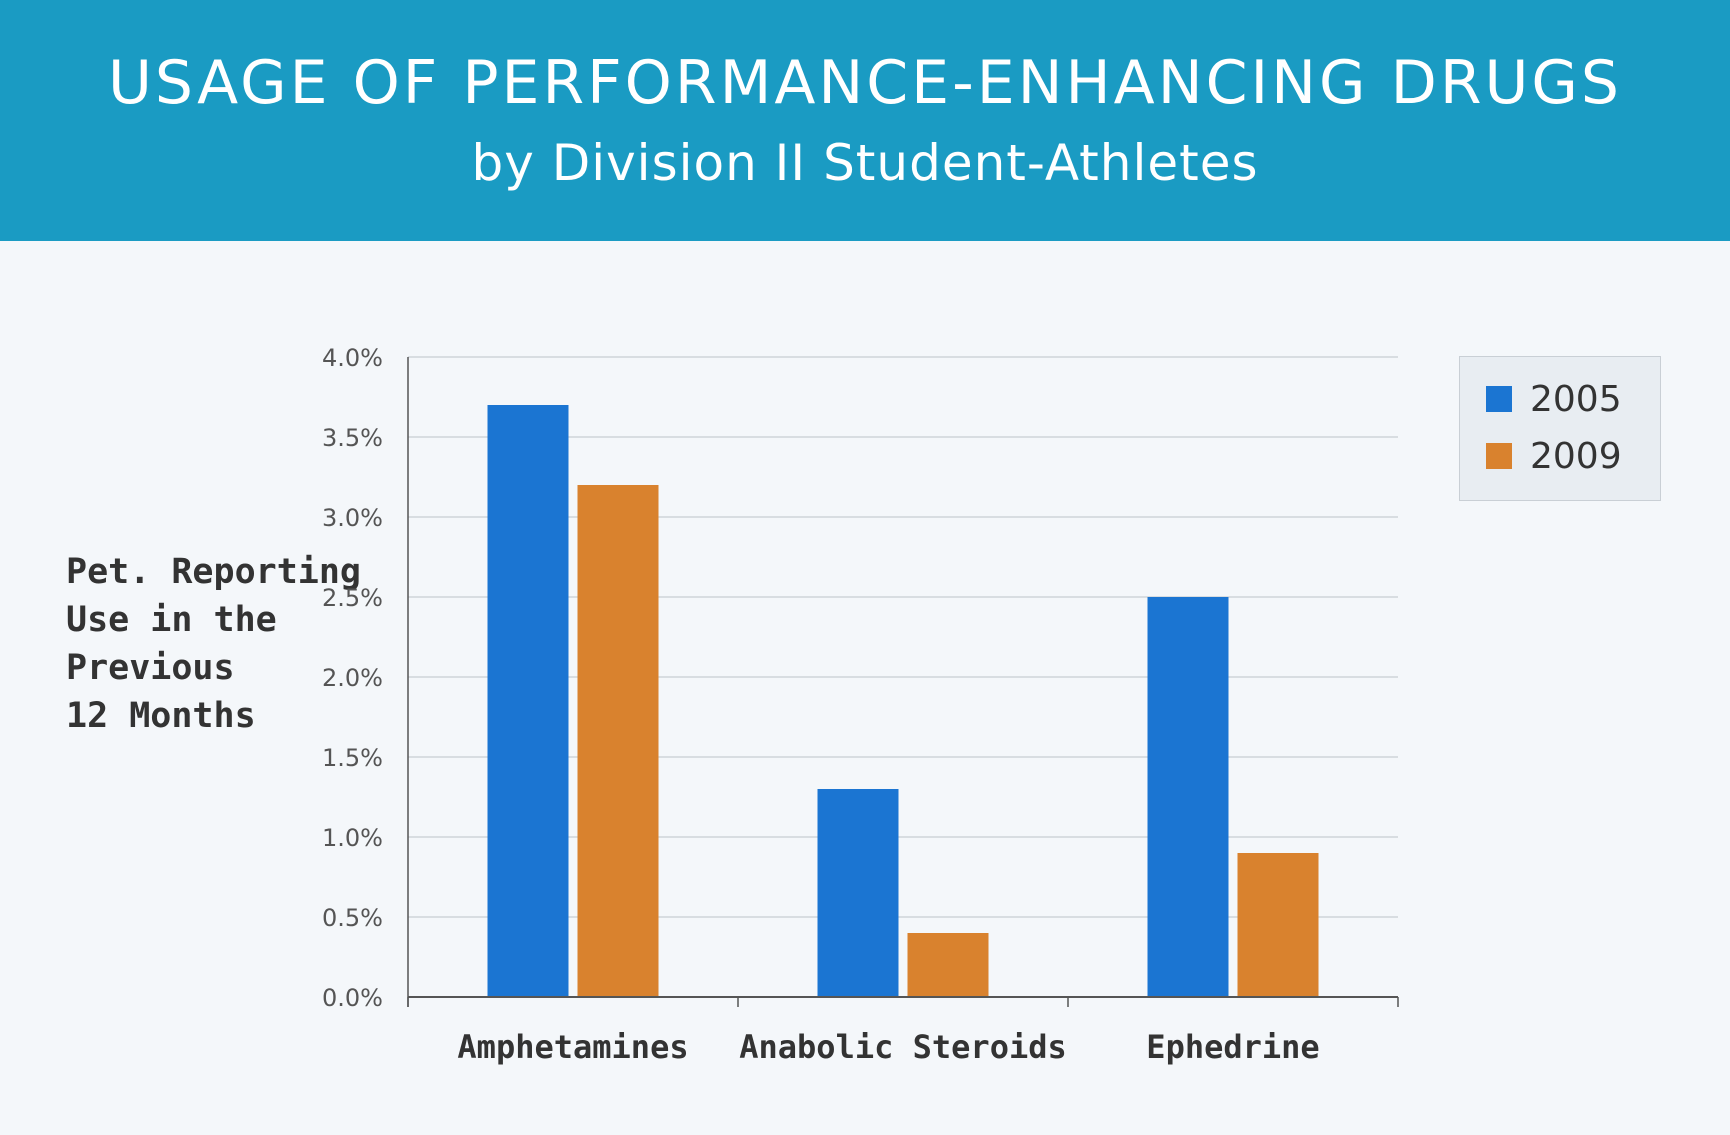 Image resolution: width=1730 pixels, height=1135 pixels. I want to click on legend-item-2005: 2005, so click(1554, 399).